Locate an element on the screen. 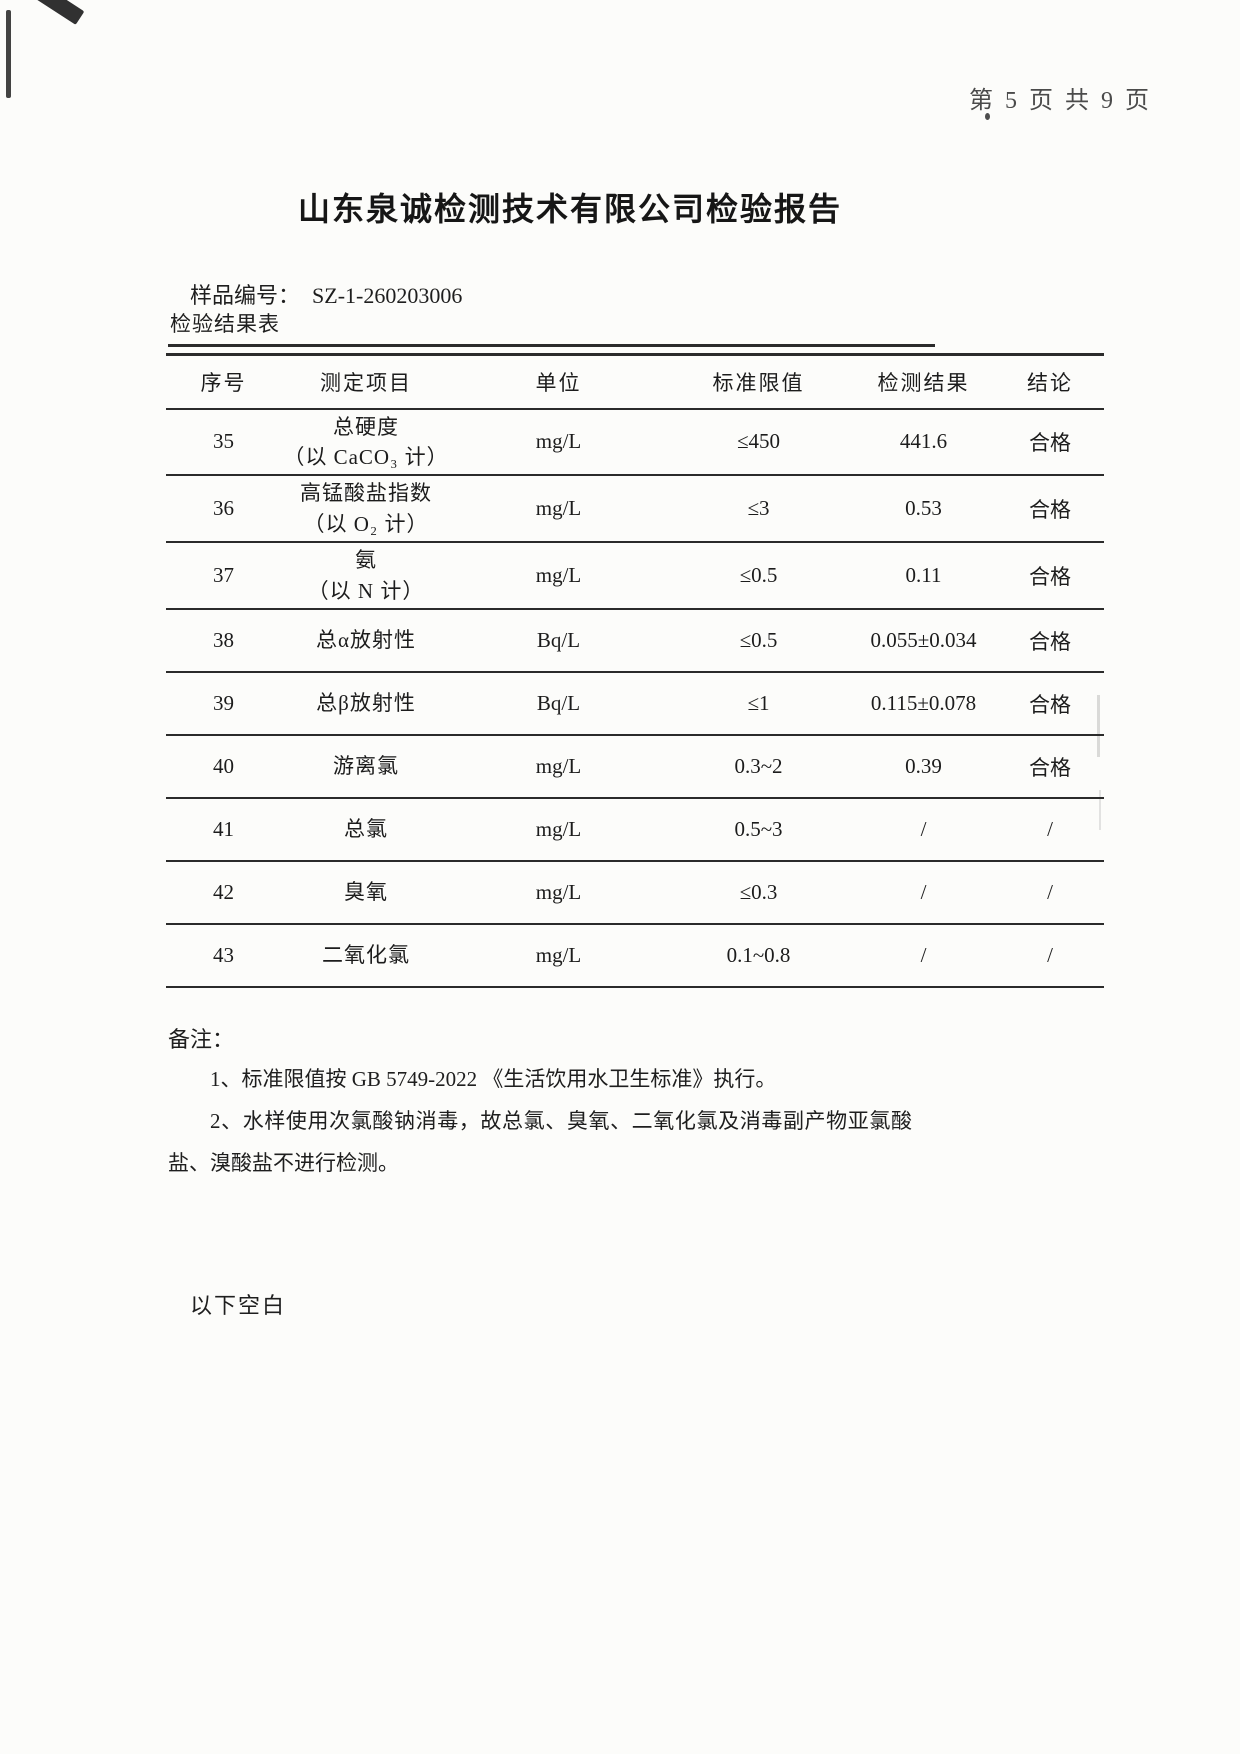 The width and height of the screenshot is (1240, 1754). col-header-item: 测定项目 is located at coordinates (366, 382).